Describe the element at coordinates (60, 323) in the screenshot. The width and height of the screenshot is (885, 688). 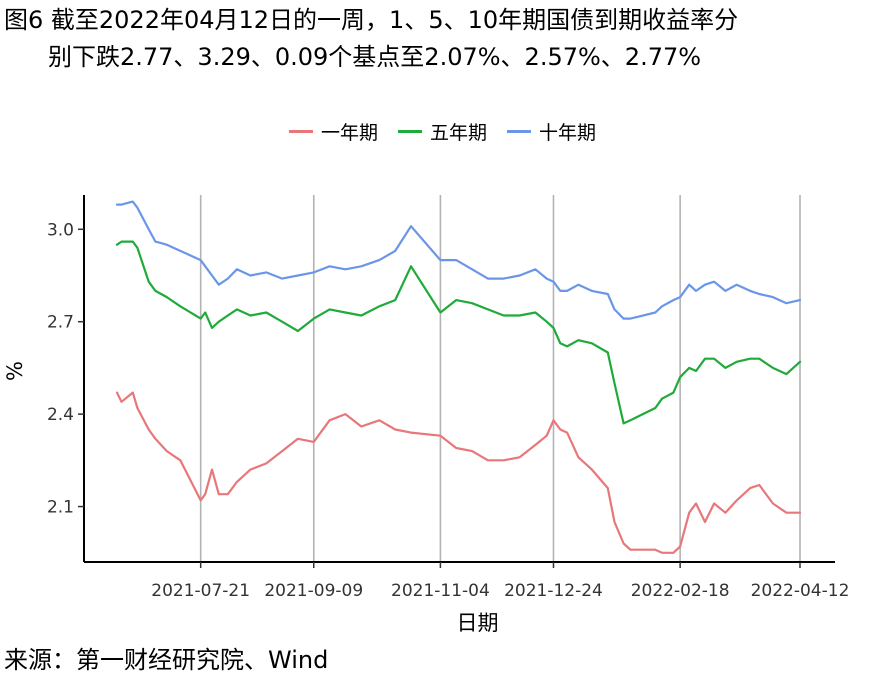
I see `y-tick-label-2: 2.7` at that location.